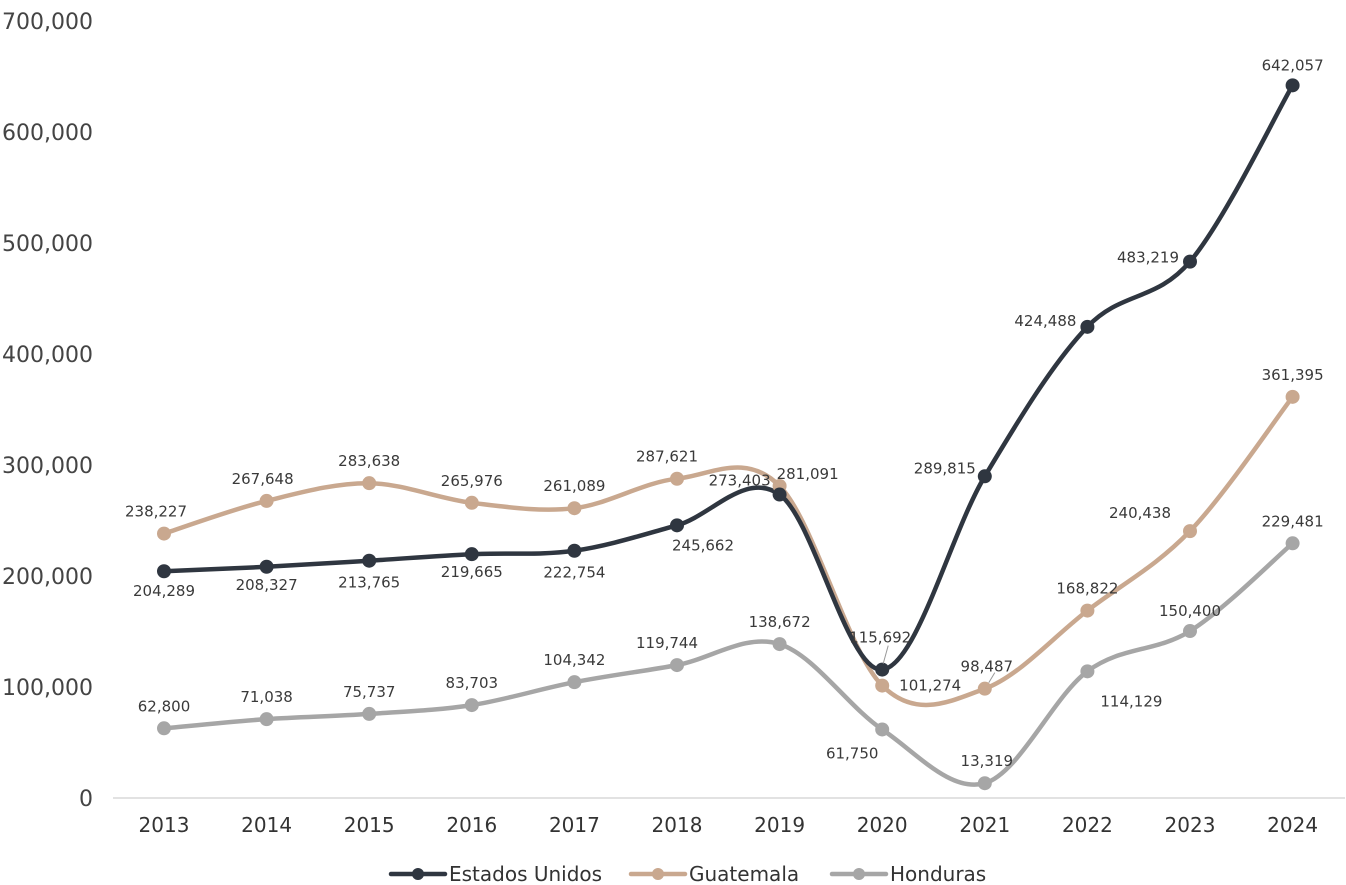  I want to click on x-tick-label: 2013, so click(164, 825).